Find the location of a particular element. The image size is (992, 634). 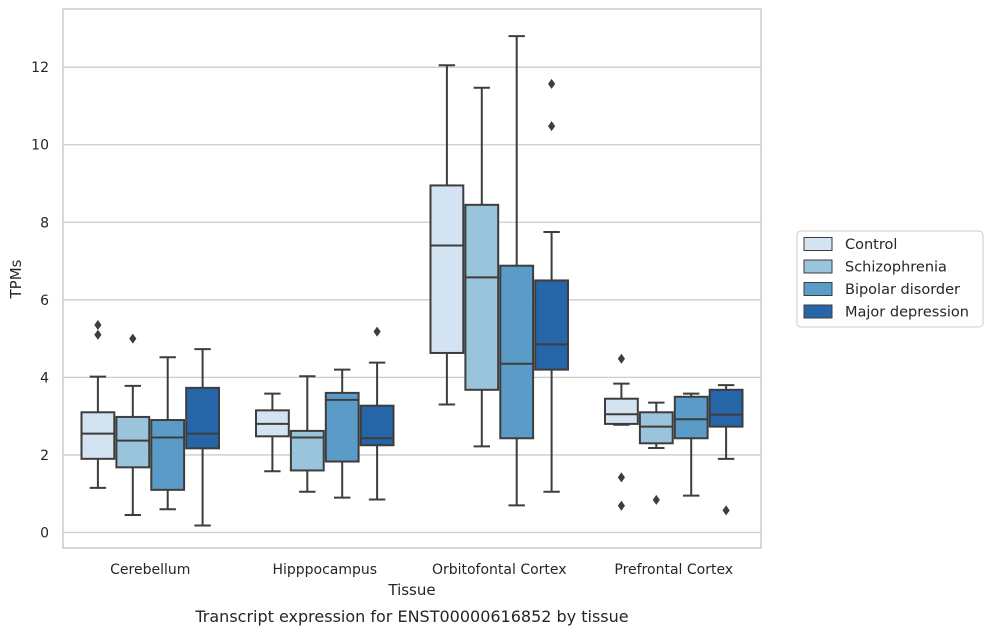

y-tick-label: 6 is located at coordinates (44, 301).